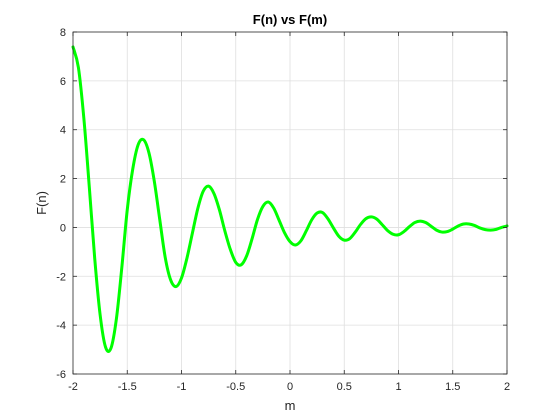  Describe the element at coordinates (290, 405) in the screenshot. I see `x-axis-label: m` at that location.